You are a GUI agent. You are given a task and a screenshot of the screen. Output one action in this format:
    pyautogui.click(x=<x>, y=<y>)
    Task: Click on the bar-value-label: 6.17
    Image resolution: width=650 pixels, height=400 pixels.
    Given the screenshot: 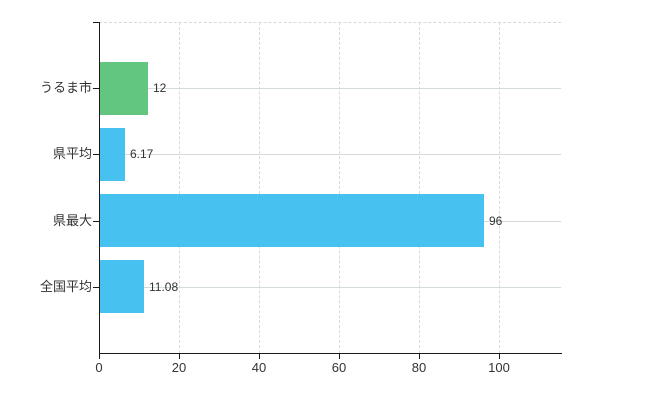 What is the action you would take?
    pyautogui.click(x=142, y=154)
    